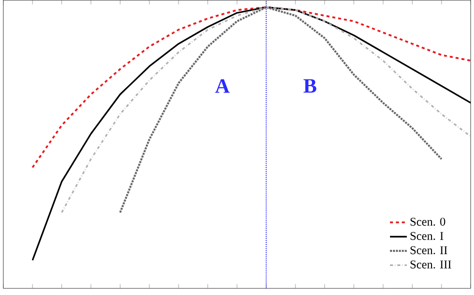  Describe the element at coordinates (222, 86) in the screenshot. I see `annotation: A` at that location.